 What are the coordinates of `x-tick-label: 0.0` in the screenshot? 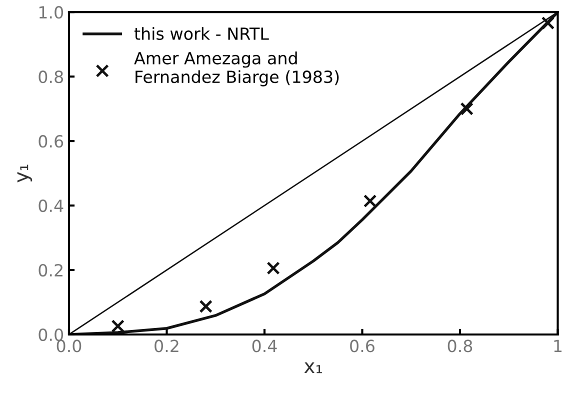 It's located at (69, 346).